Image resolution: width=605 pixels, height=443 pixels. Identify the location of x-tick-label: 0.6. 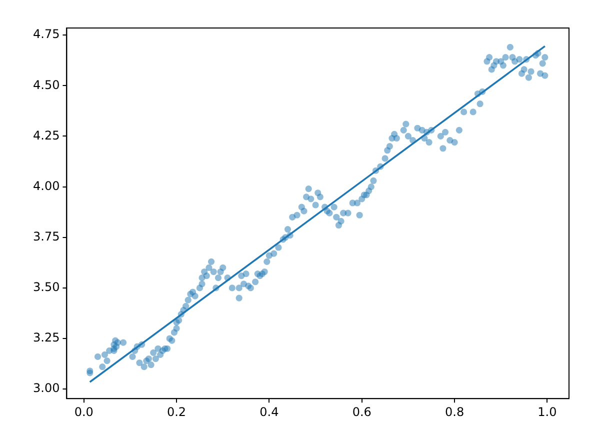
(362, 411).